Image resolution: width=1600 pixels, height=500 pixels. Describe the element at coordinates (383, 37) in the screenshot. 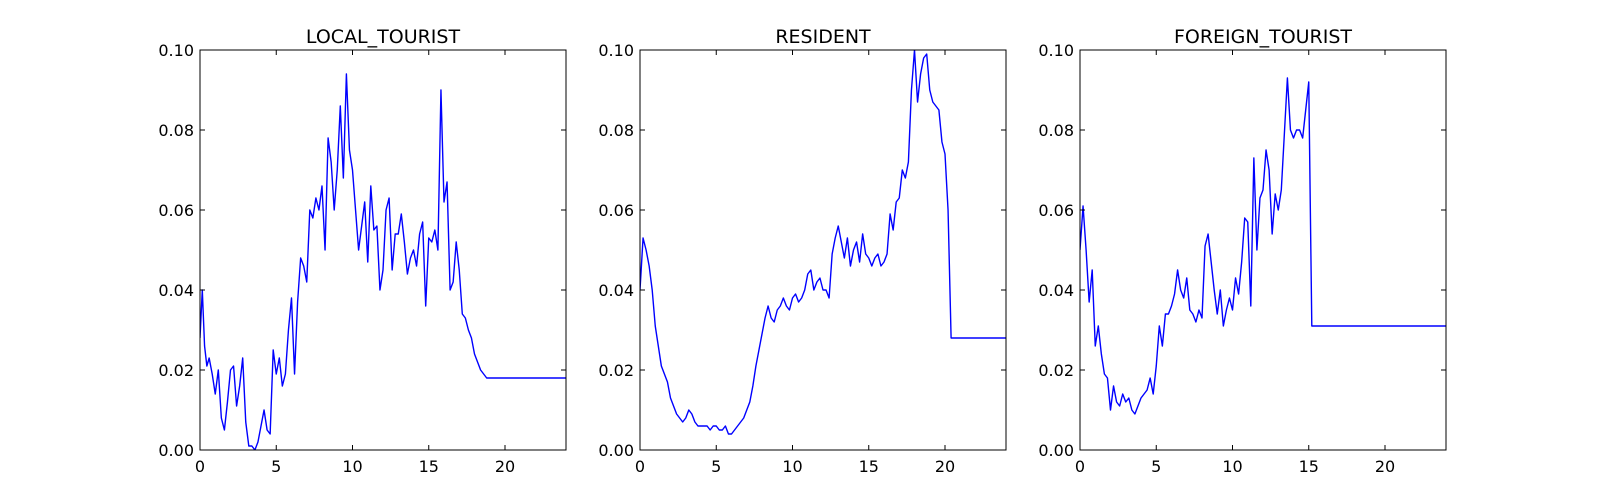

I see `subplot-title: LOCAL_TOURIST` at that location.